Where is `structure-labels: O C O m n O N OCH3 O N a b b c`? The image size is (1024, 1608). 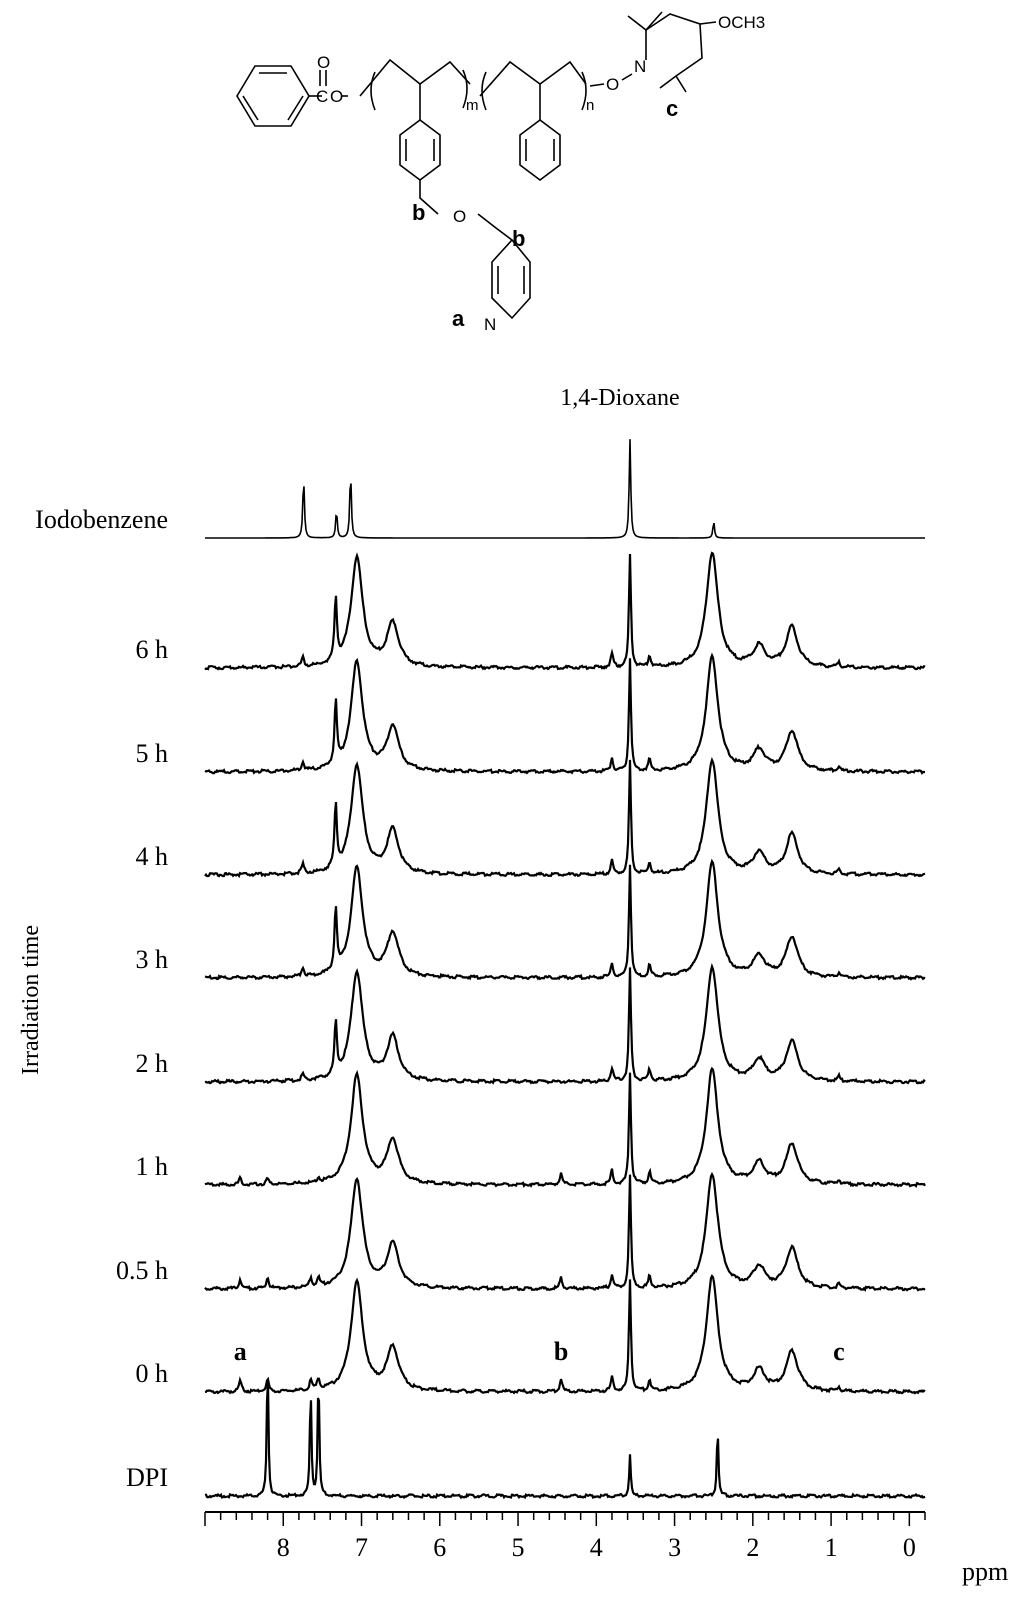
structure-labels: O C O m n O N OCH3 O N a b b c is located at coordinates (540, 173).